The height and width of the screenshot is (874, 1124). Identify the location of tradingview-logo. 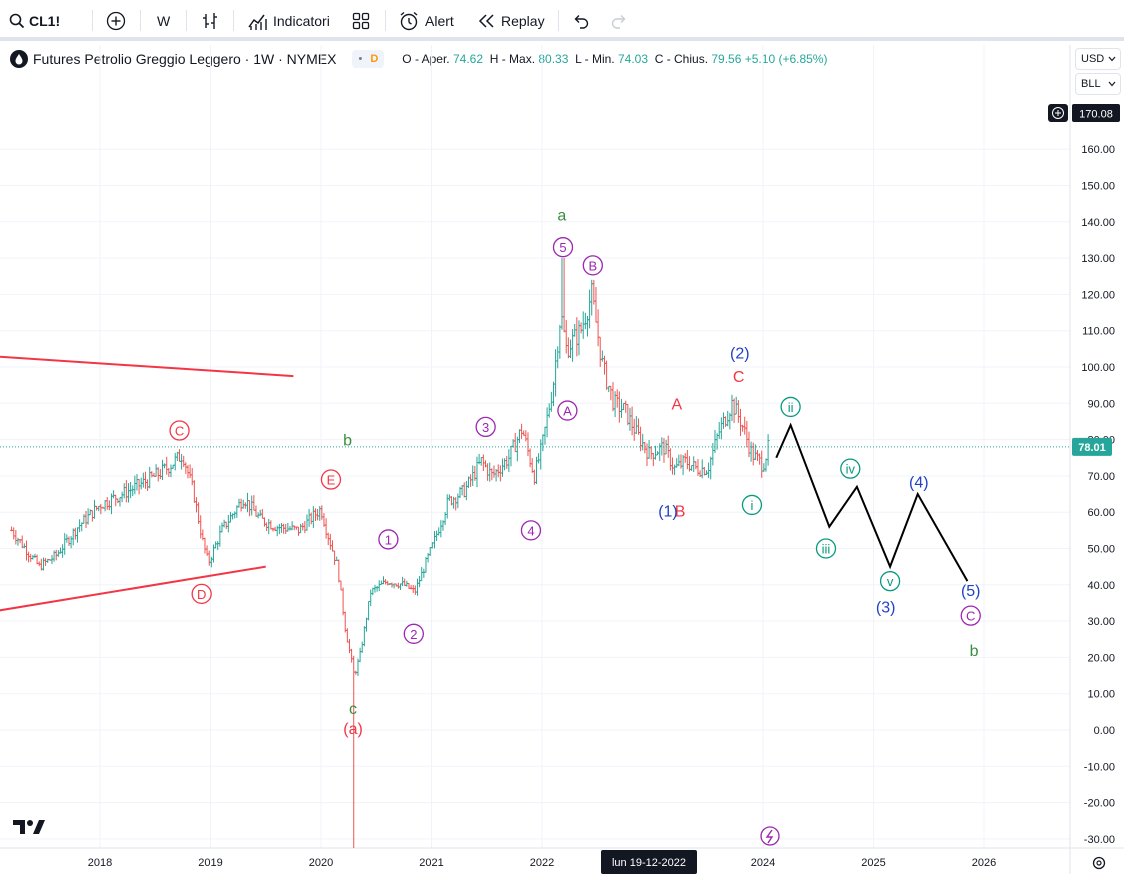
(29, 829).